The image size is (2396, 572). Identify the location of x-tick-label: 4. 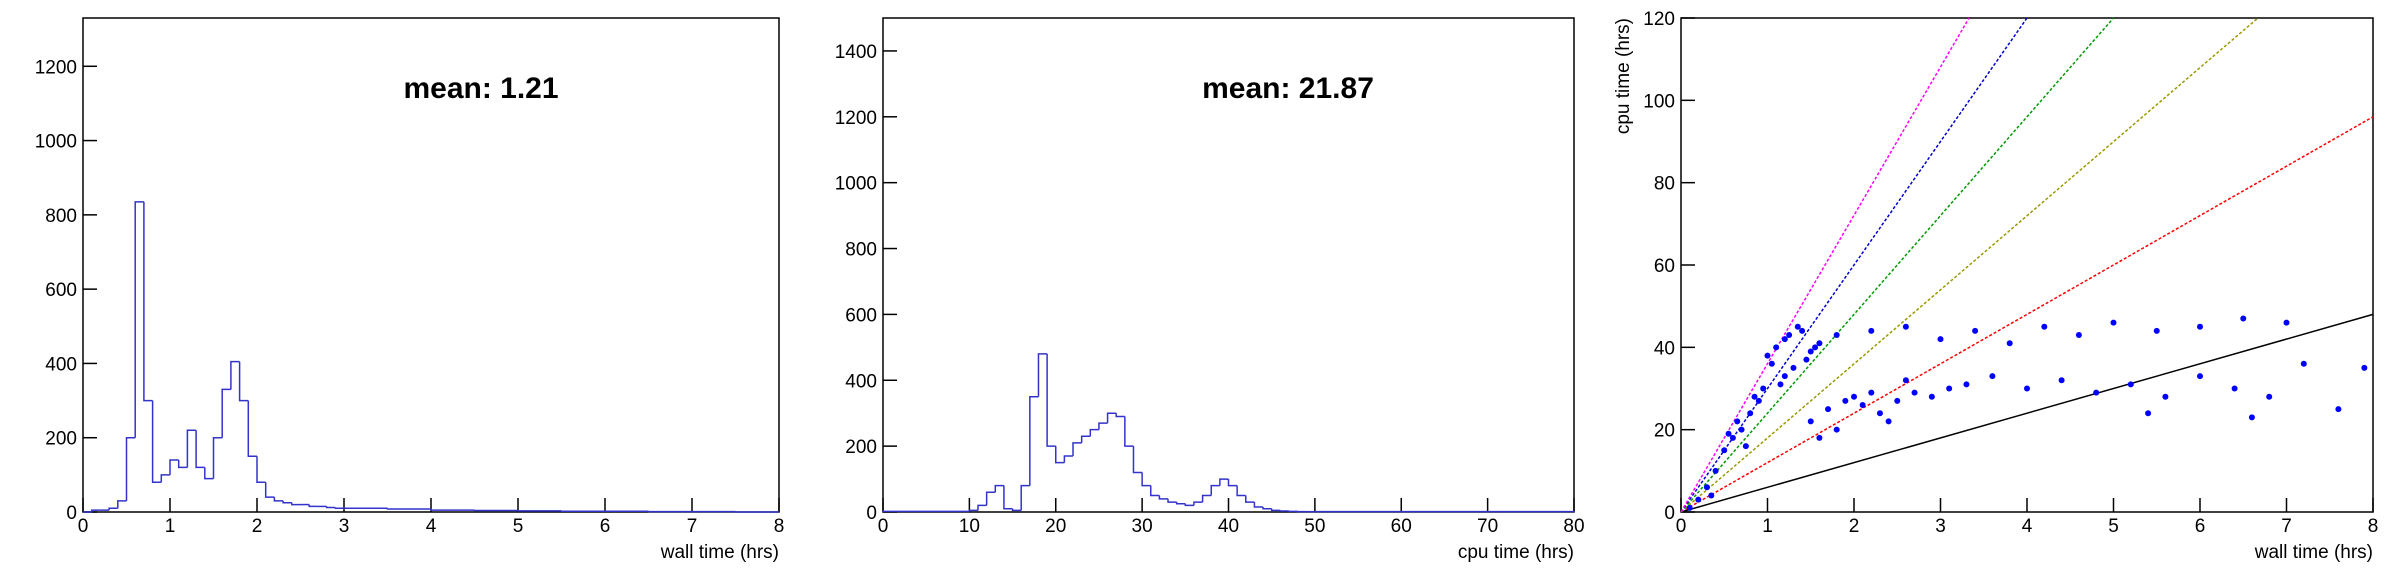
(2027, 526).